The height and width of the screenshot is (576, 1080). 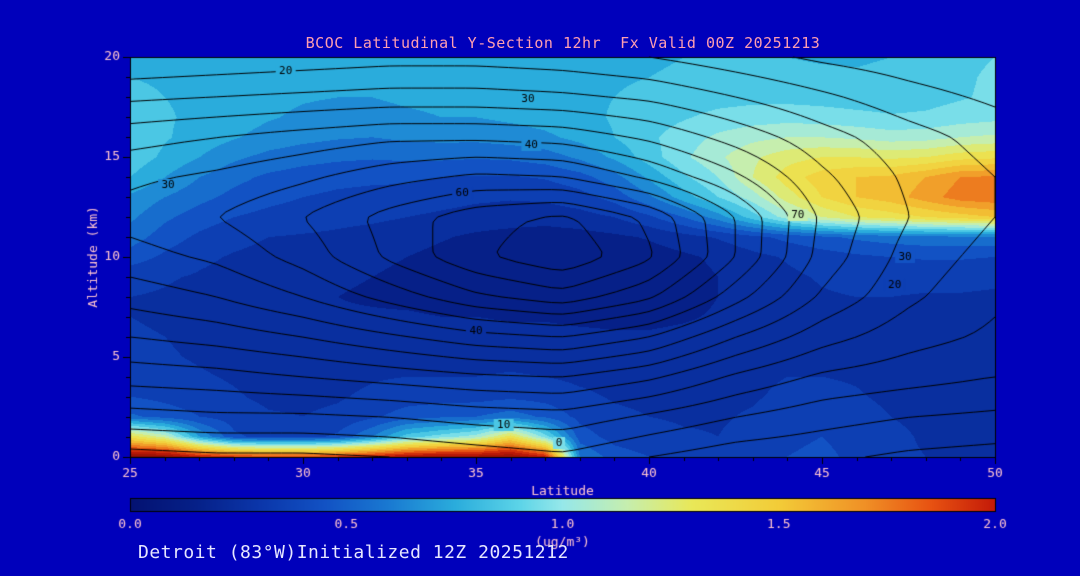 I want to click on station-init-text: Detroit (83°W)Initialized 12Z 20251212, so click(x=353, y=552).